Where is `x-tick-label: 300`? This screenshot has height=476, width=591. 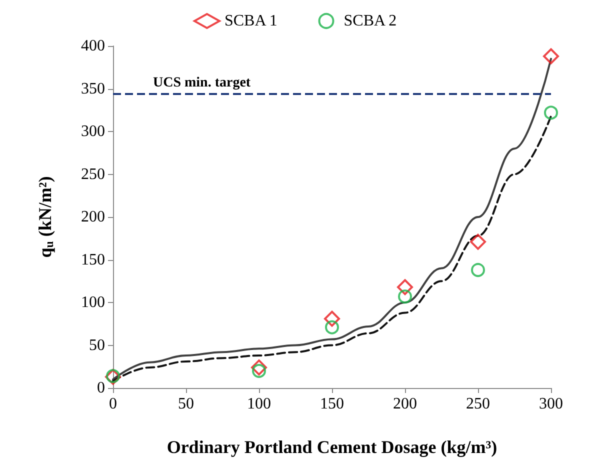
x-tick-label: 300 is located at coordinates (551, 404).